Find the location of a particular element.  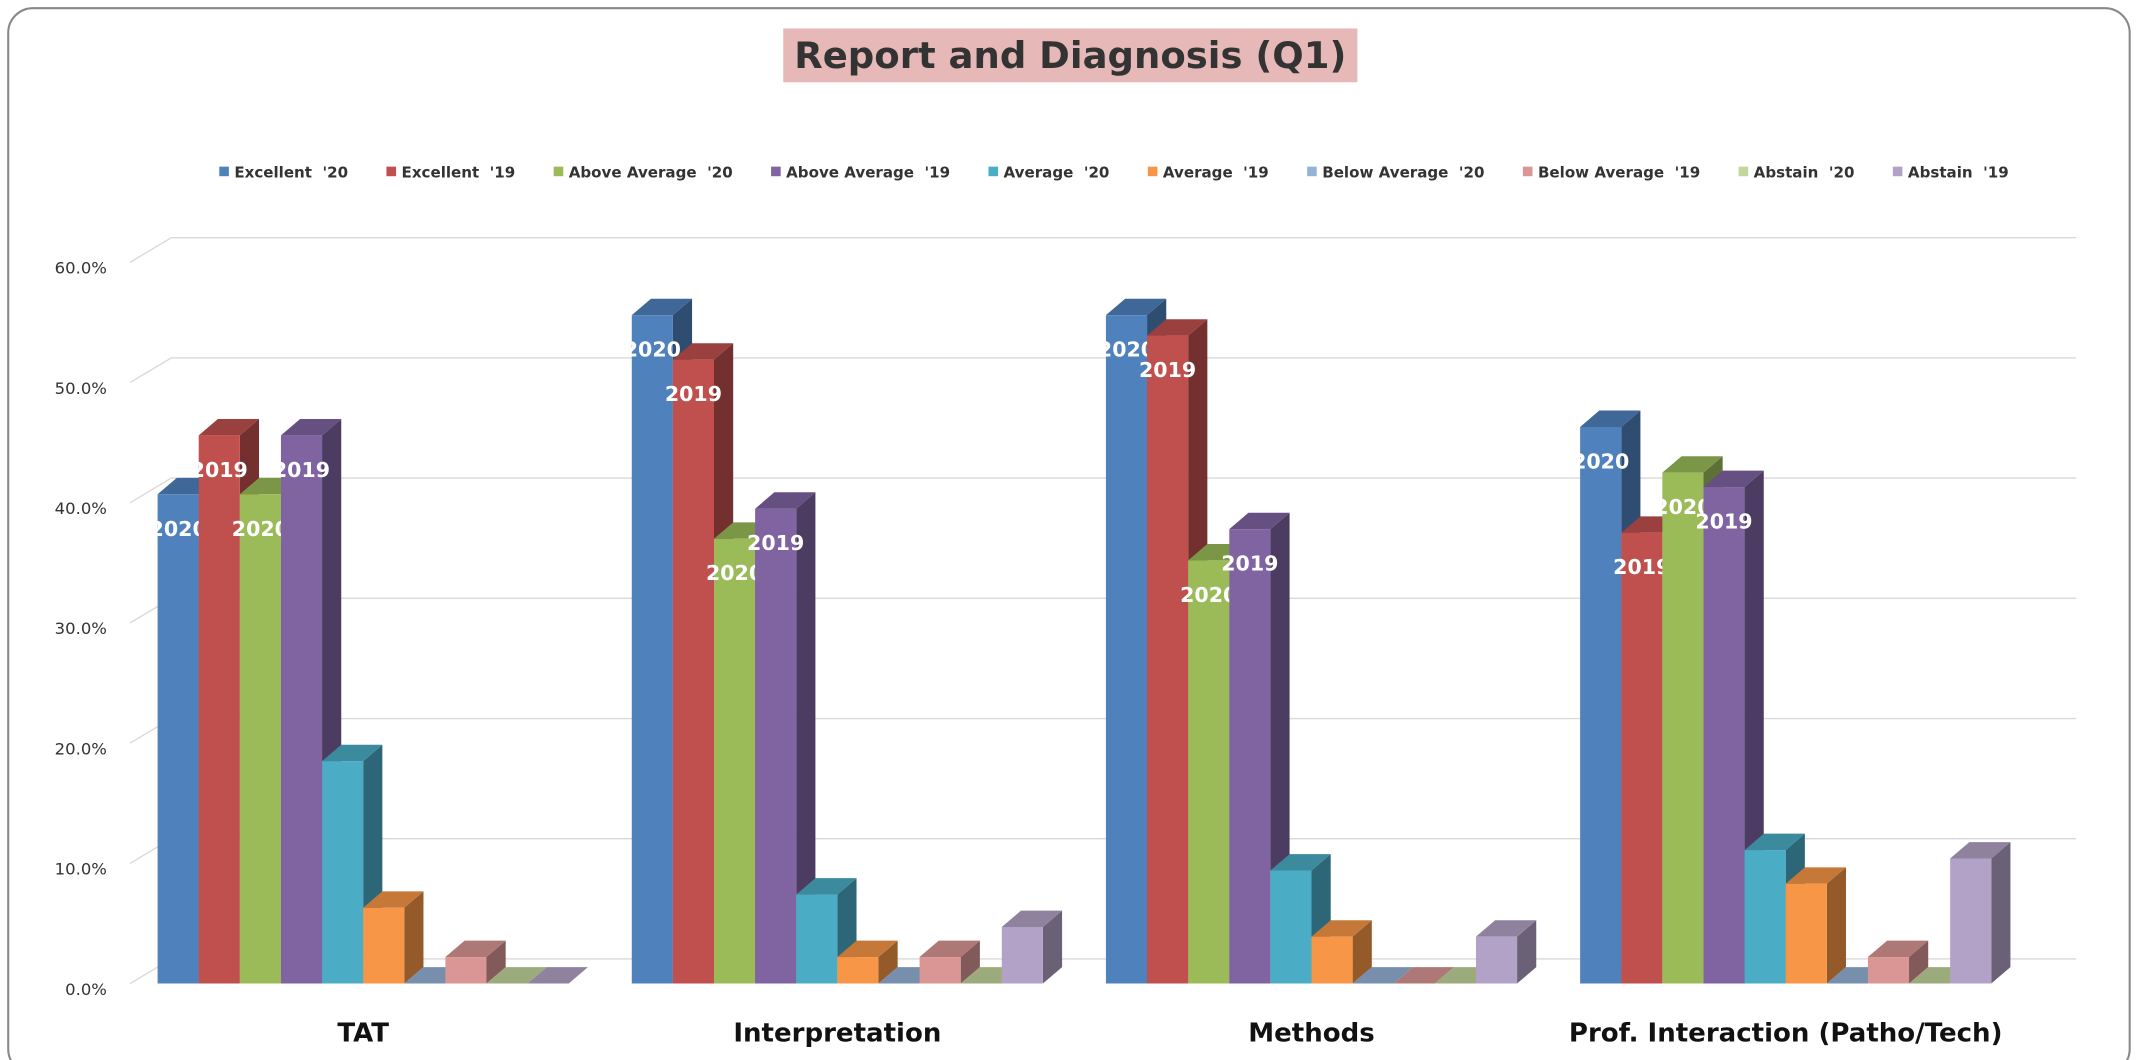

title-background is located at coordinates (1070, 55).